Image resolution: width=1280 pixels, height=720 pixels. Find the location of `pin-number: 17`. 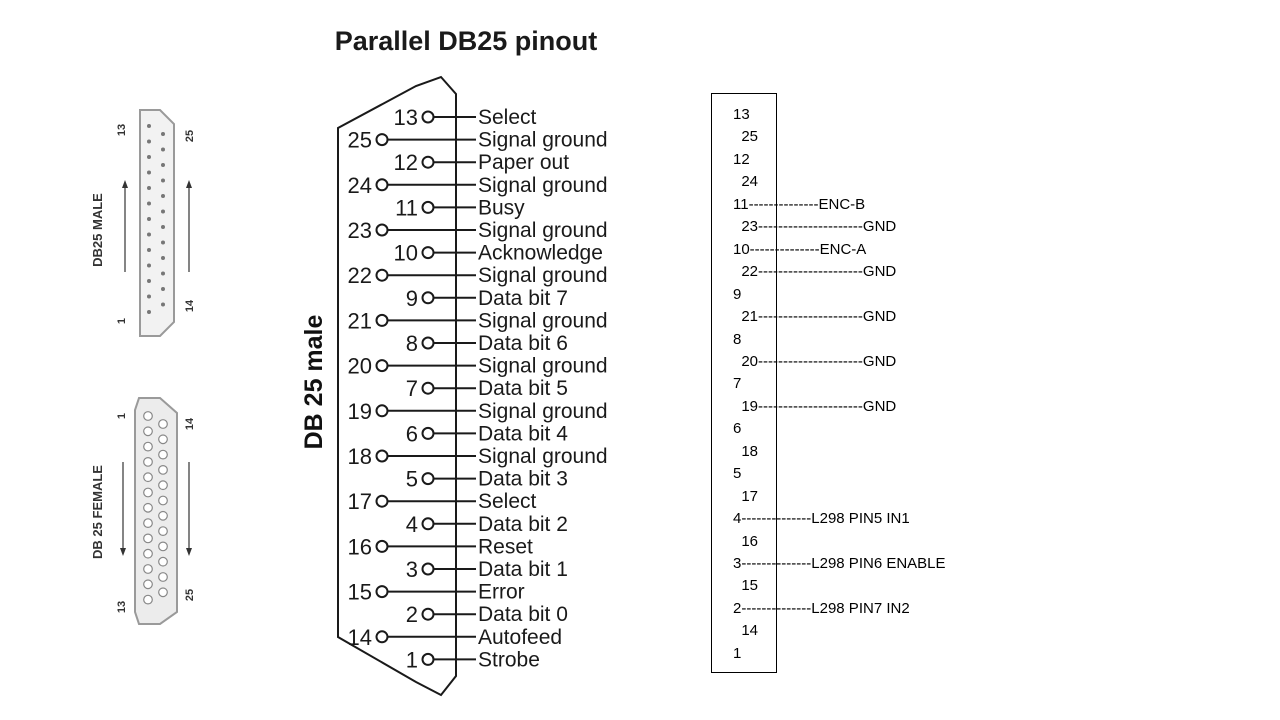

pin-number: 17 is located at coordinates (360, 501).